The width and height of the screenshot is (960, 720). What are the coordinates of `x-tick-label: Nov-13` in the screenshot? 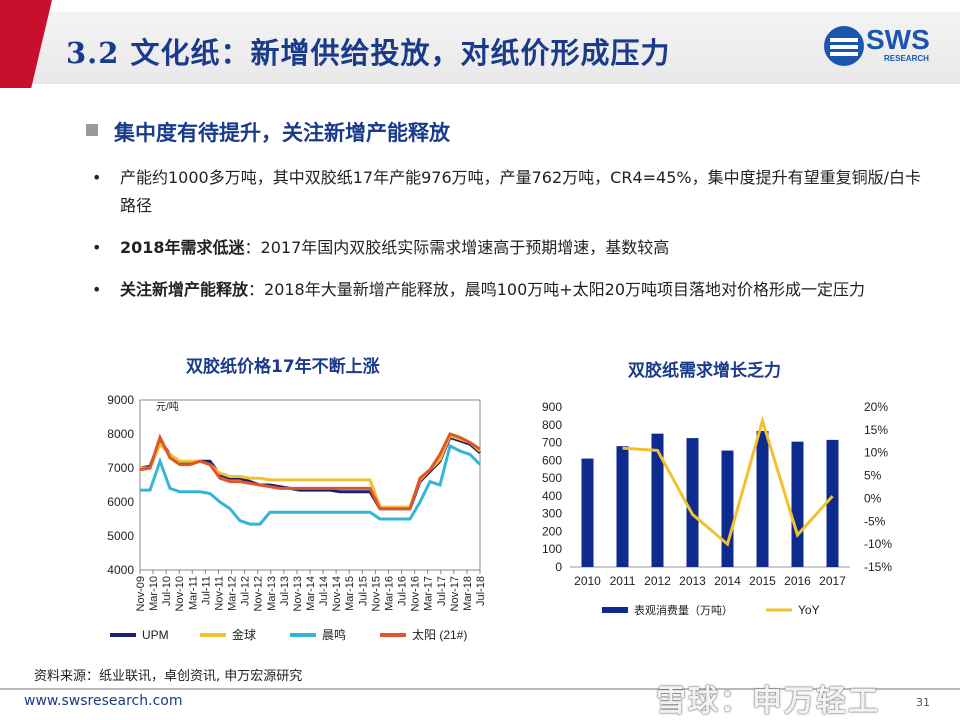 It's located at (298, 593).